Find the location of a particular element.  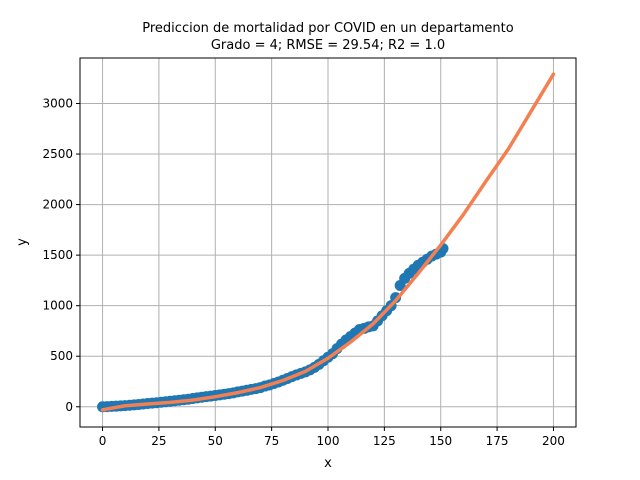

x-tick-label: 0 is located at coordinates (103, 441).